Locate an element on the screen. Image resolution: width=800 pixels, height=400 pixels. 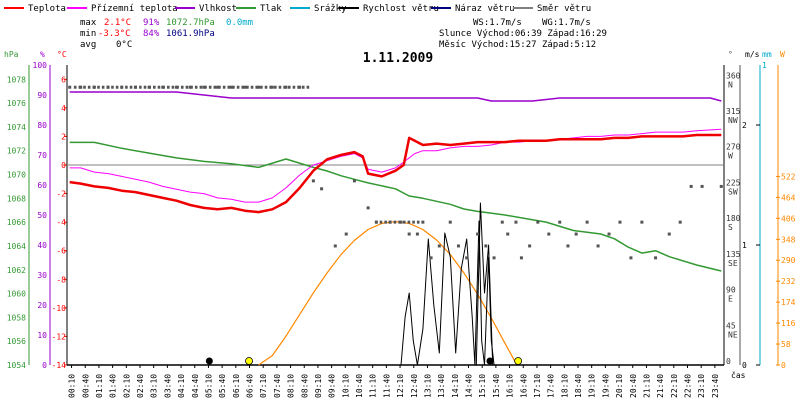
time-tick-label: 05:40 is located at coordinates (222, 386).